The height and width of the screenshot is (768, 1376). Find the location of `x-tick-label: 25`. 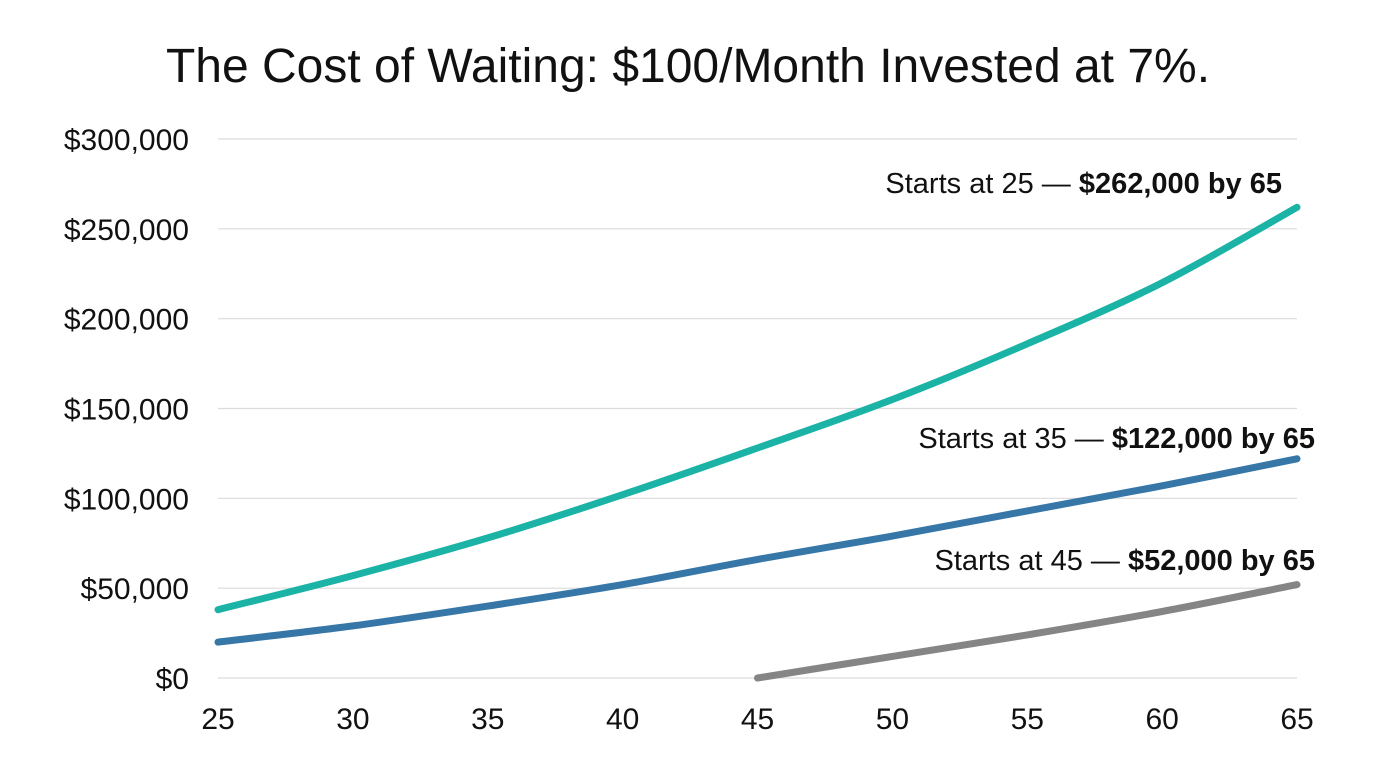

x-tick-label: 25 is located at coordinates (217, 719).